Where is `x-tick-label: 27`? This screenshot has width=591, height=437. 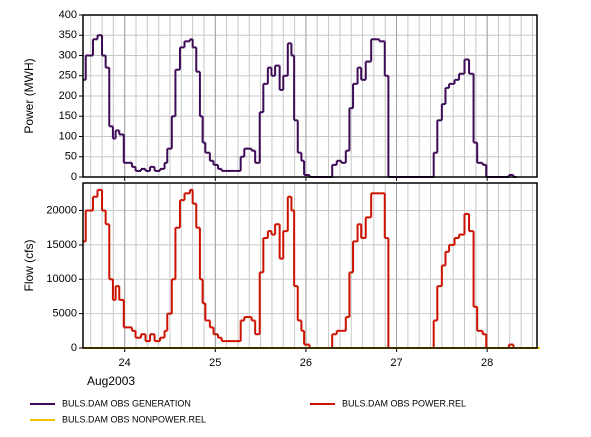 x-tick-label: 27 is located at coordinates (396, 363).